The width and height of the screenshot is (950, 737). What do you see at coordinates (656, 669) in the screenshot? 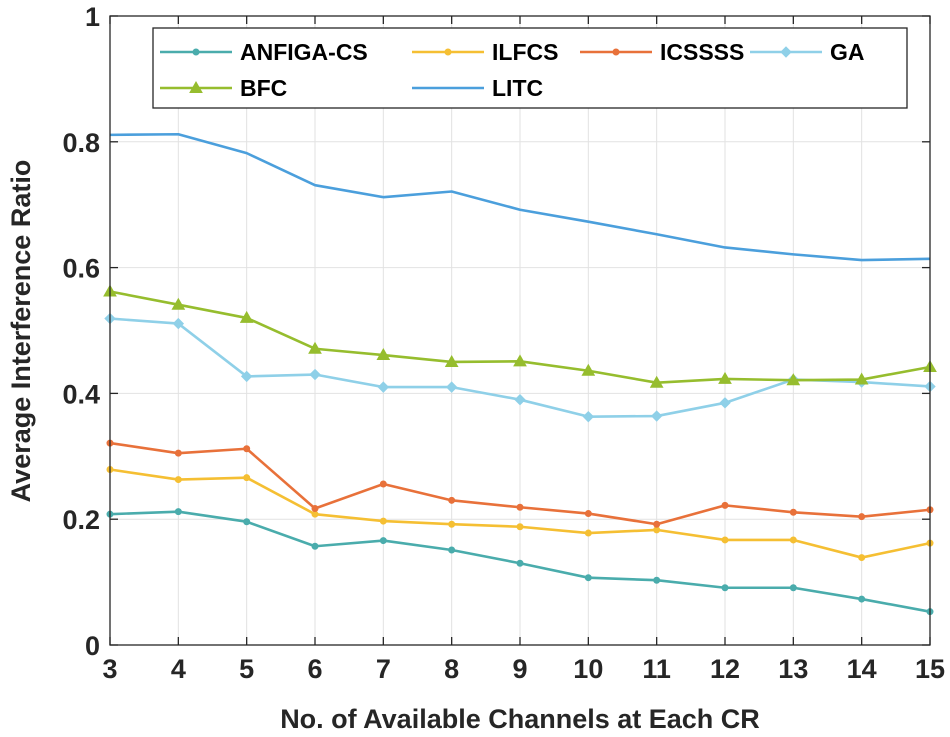
I see `x-tick-label: 11` at bounding box center [656, 669].